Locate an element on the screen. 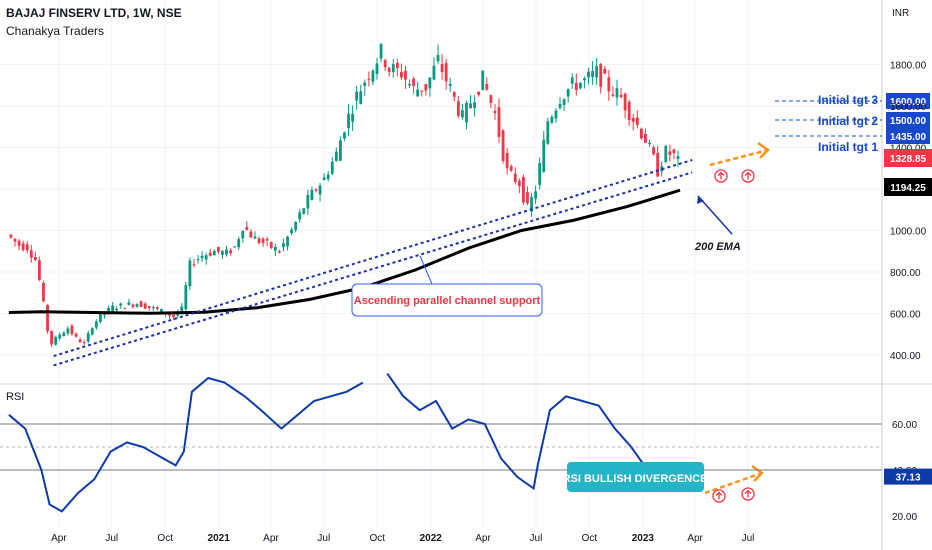 This screenshot has height=550, width=932. price-tick-label: 1600.00 is located at coordinates (908, 107).